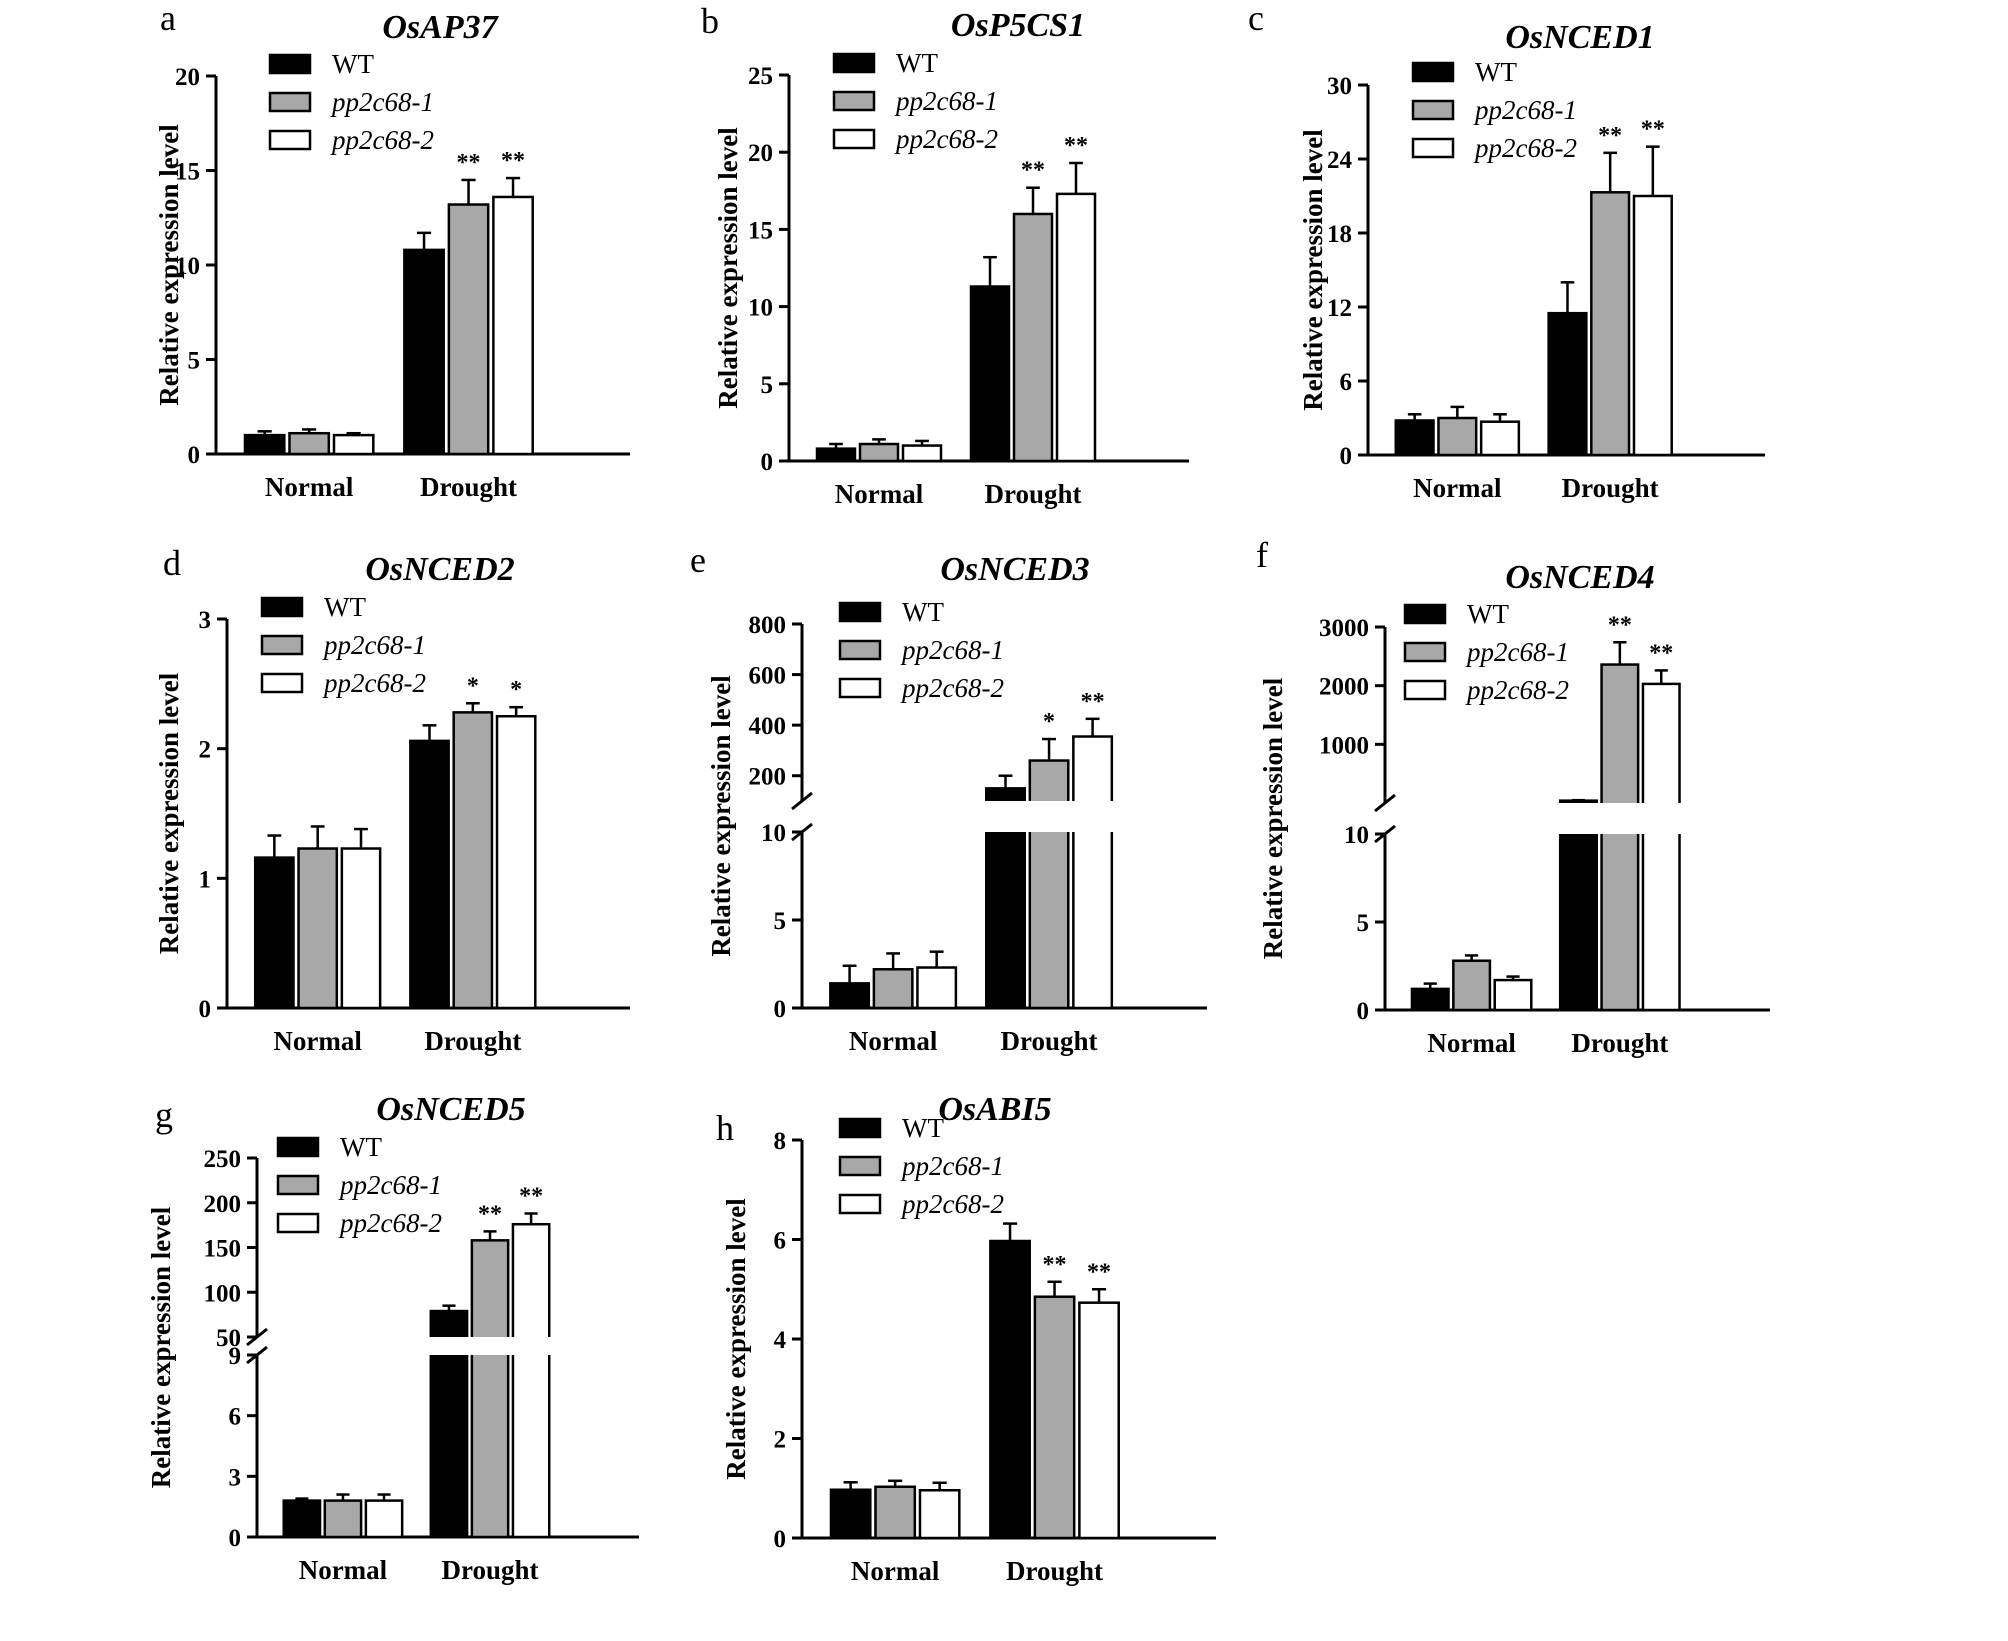 The height and width of the screenshot is (1641, 2008). What do you see at coordinates (1344, 628) in the screenshot?
I see `y-tick-label: 3000` at bounding box center [1344, 628].